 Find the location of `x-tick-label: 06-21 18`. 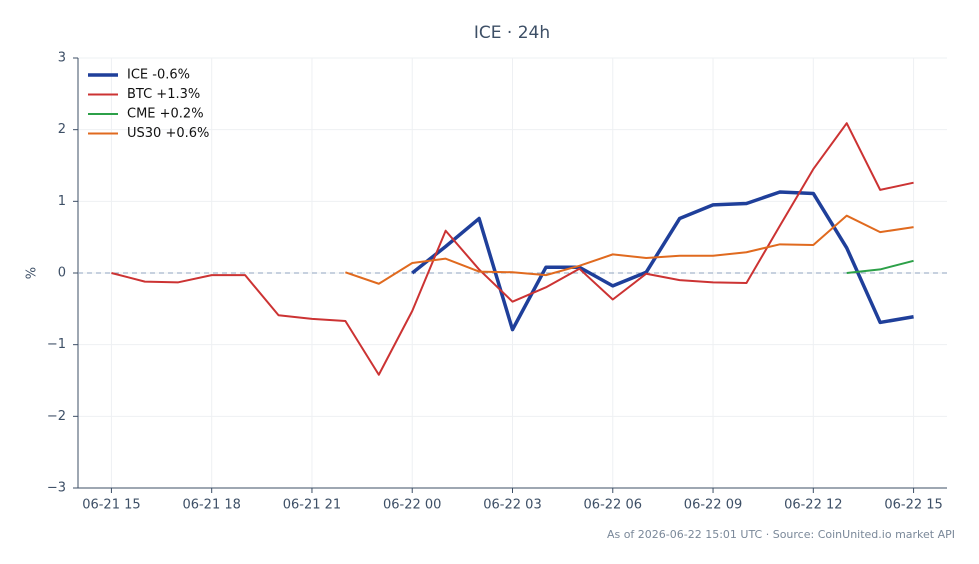

x-tick-label: 06-21 18 is located at coordinates (211, 505).